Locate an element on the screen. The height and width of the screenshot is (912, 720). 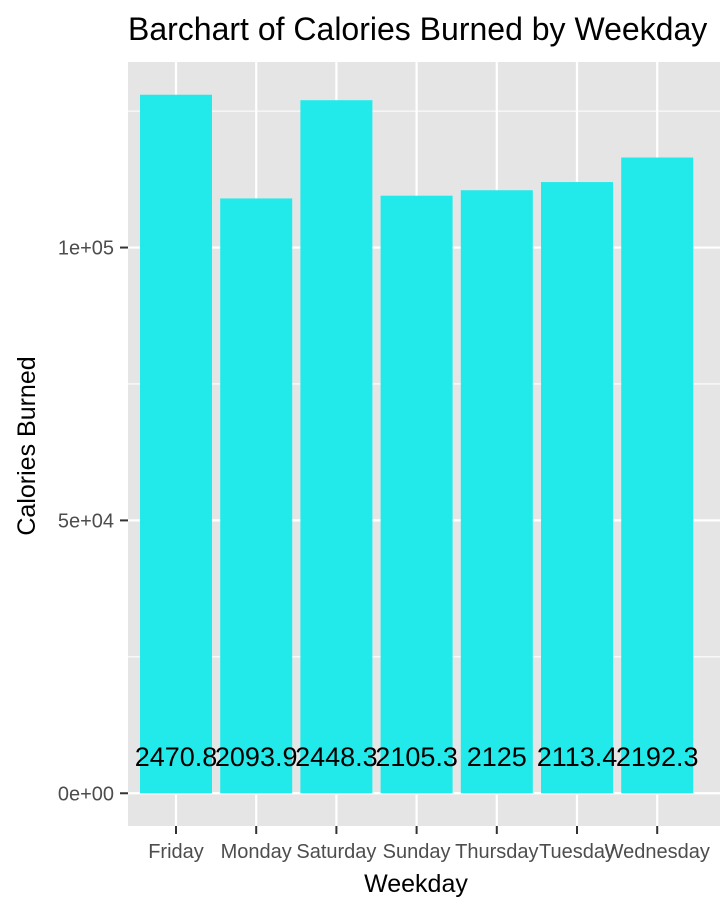
data-label-sunday: 2105.3 is located at coordinates (416, 757).